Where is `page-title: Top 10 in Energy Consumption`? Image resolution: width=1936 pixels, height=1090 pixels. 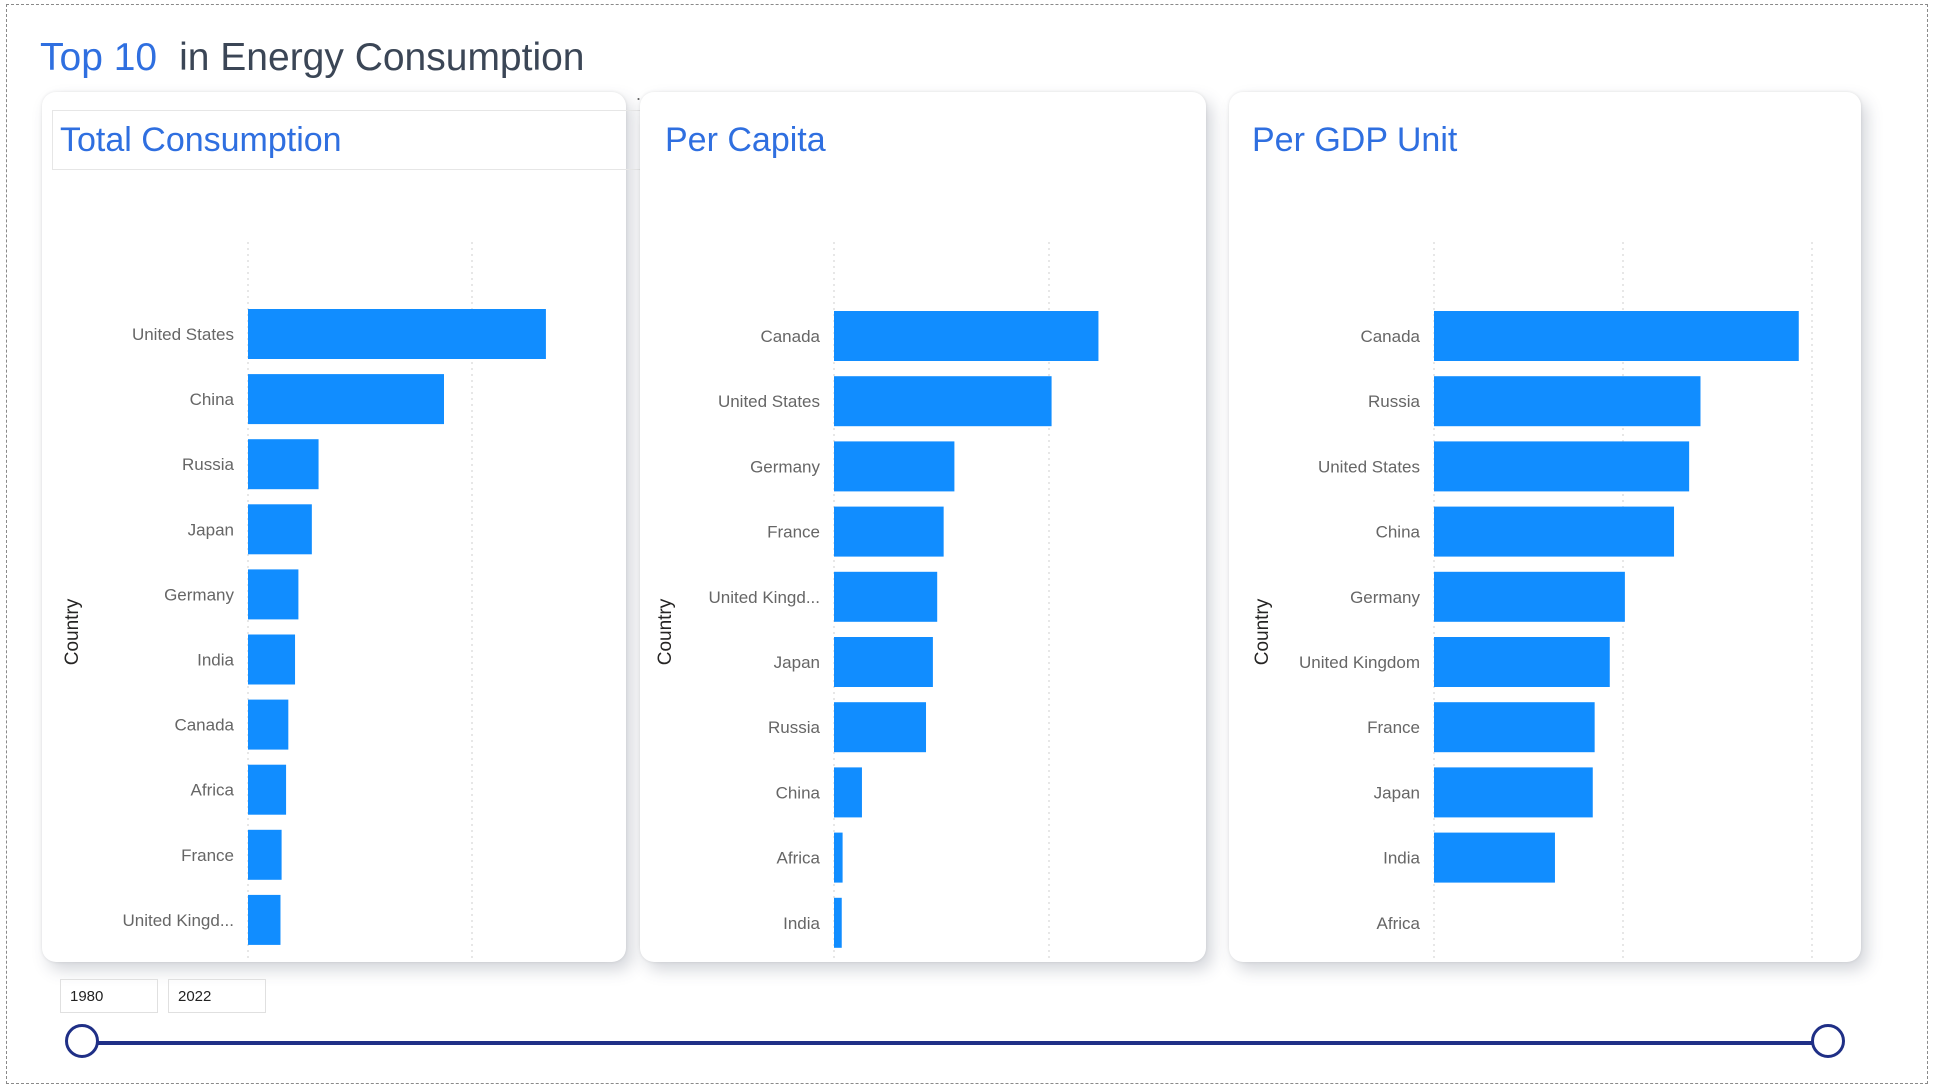 page-title: Top 10 in Energy Consumption is located at coordinates (312, 58).